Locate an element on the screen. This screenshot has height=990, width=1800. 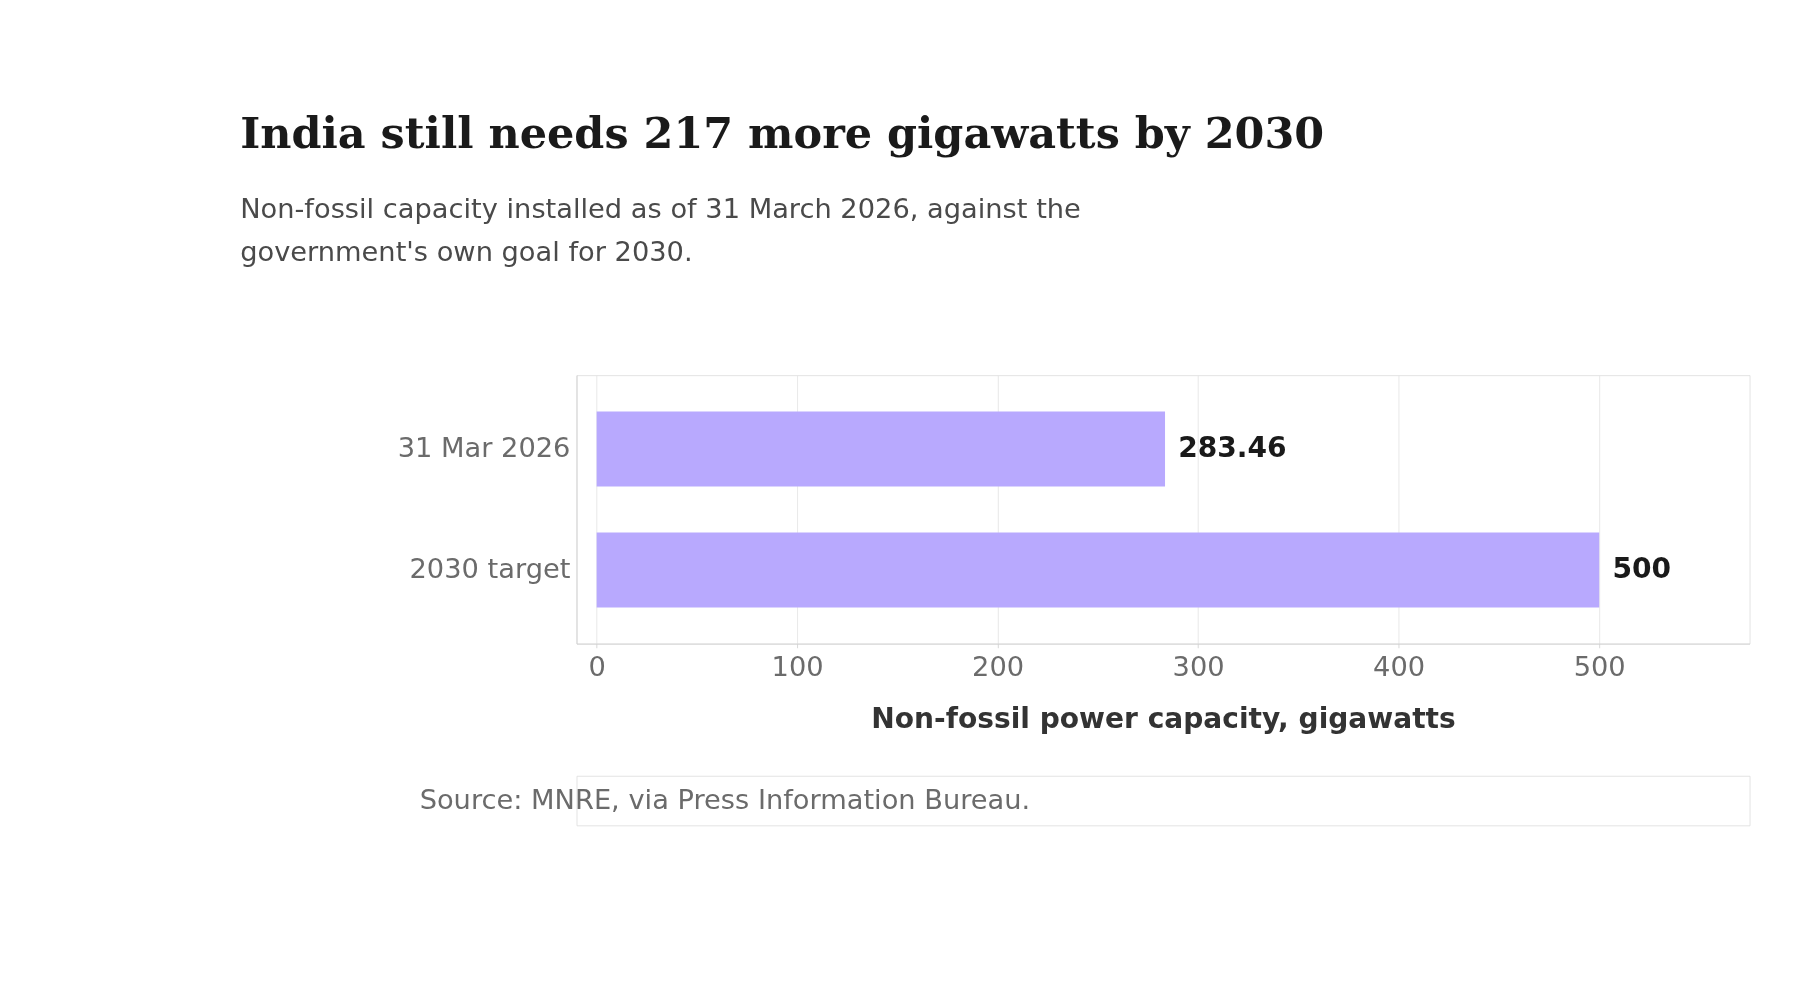
data-label: 500 is located at coordinates (1642, 569).